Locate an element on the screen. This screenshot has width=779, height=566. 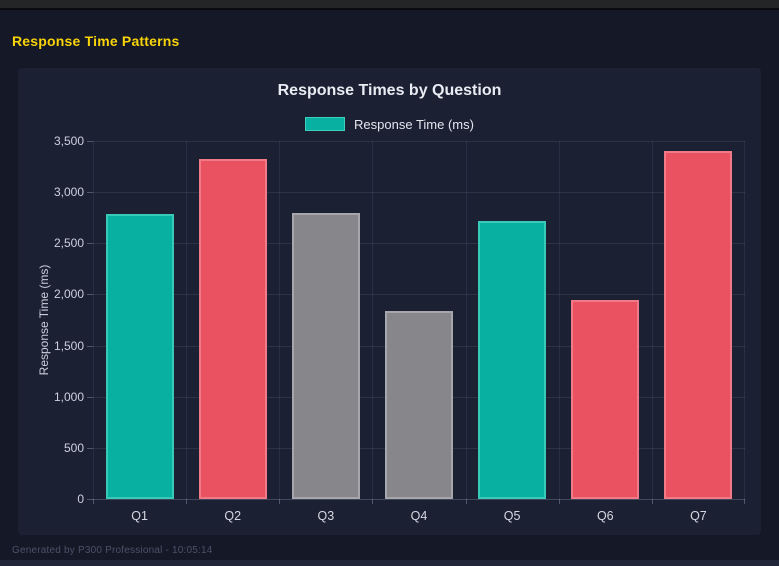
y-tick-label: 3,000 is located at coordinates (68, 192).